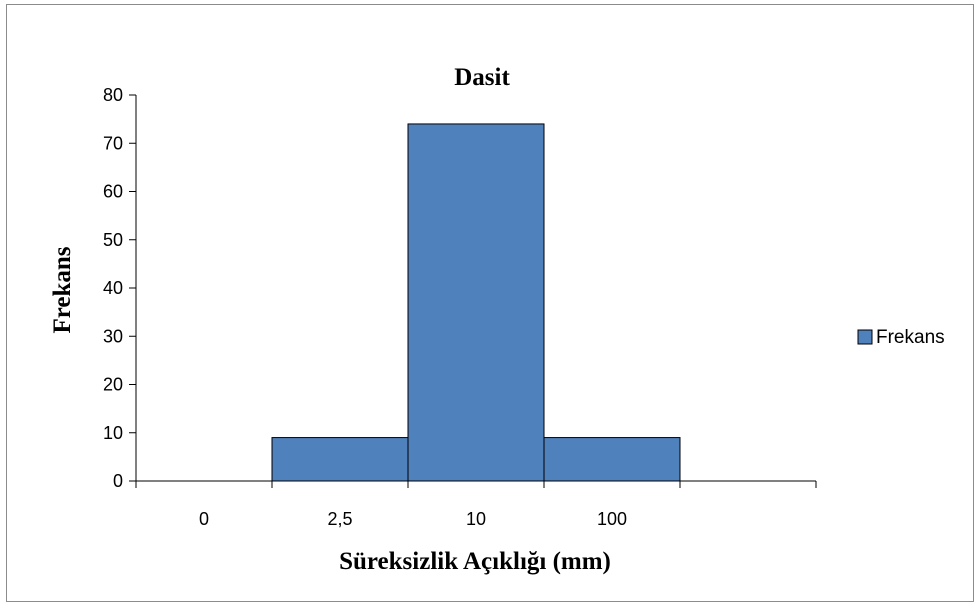 This screenshot has height=608, width=980. I want to click on y-tick-label: 10, so click(113, 433).